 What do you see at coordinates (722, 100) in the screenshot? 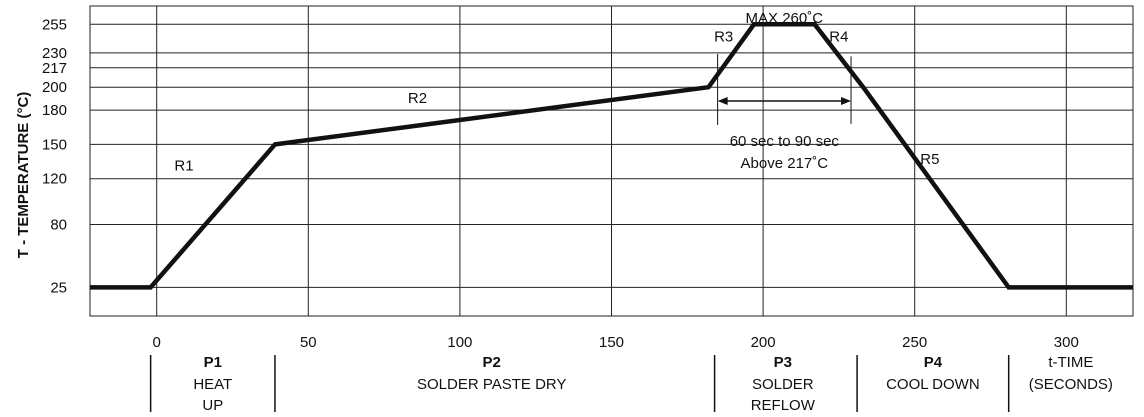
I see `duration-arrow-left-head` at bounding box center [722, 100].